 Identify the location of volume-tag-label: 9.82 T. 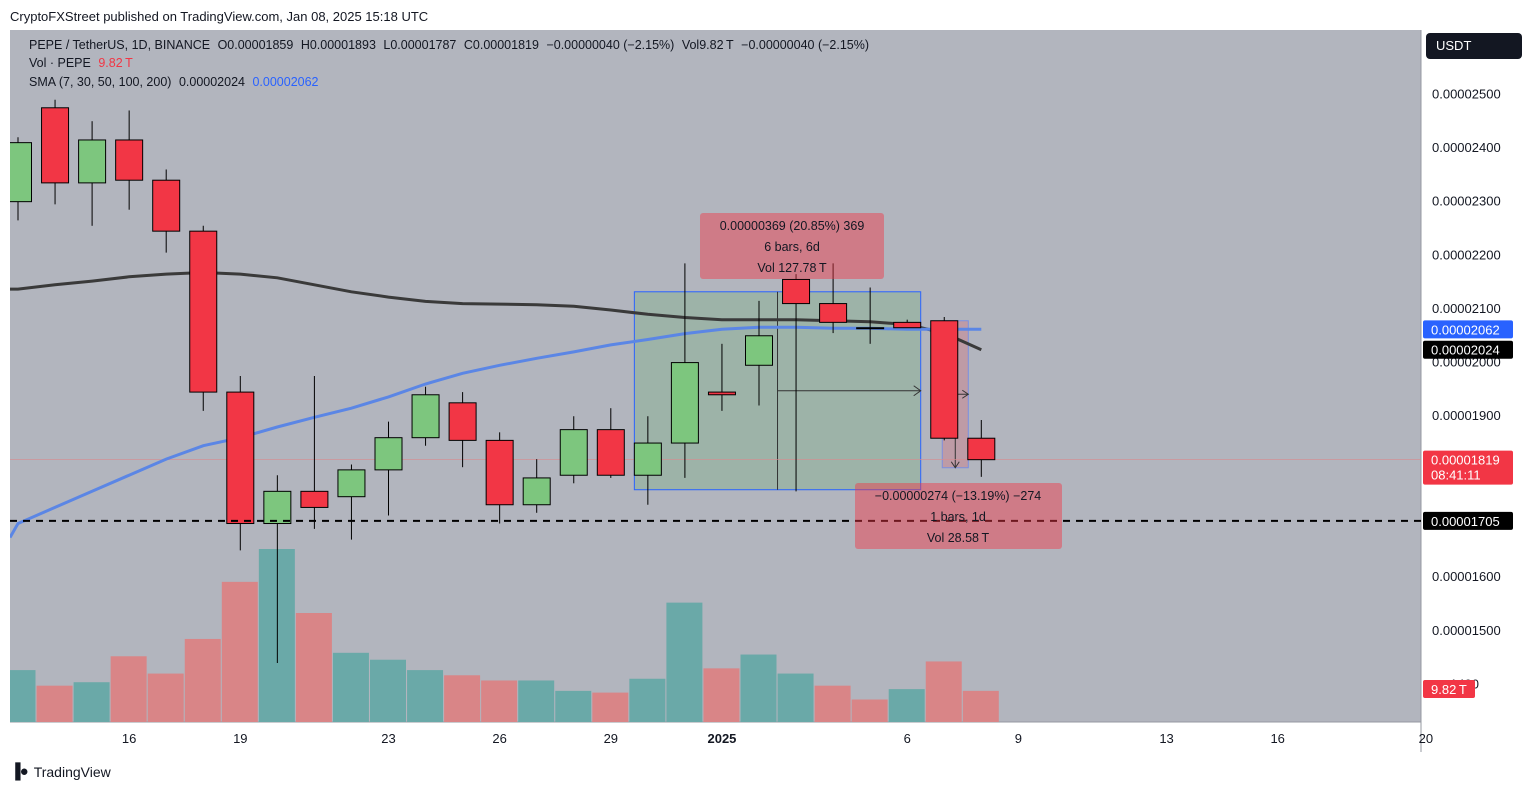
(1449, 689).